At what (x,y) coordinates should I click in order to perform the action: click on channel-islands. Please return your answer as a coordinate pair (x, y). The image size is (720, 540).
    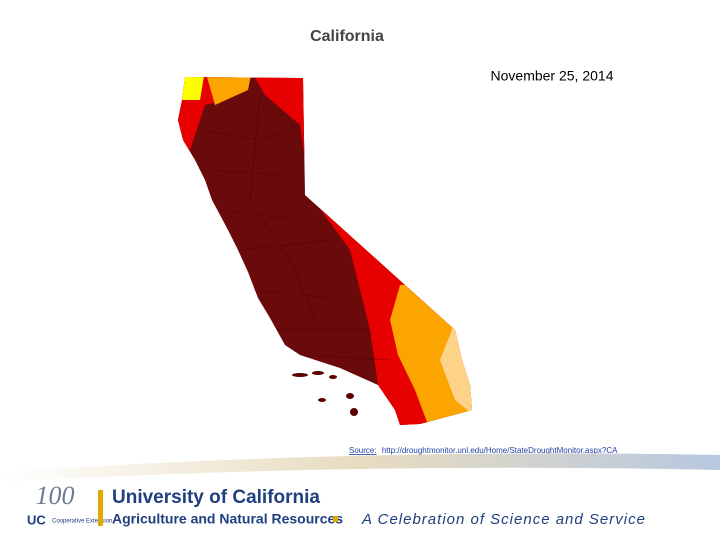
    Looking at the image, I should click on (325, 393).